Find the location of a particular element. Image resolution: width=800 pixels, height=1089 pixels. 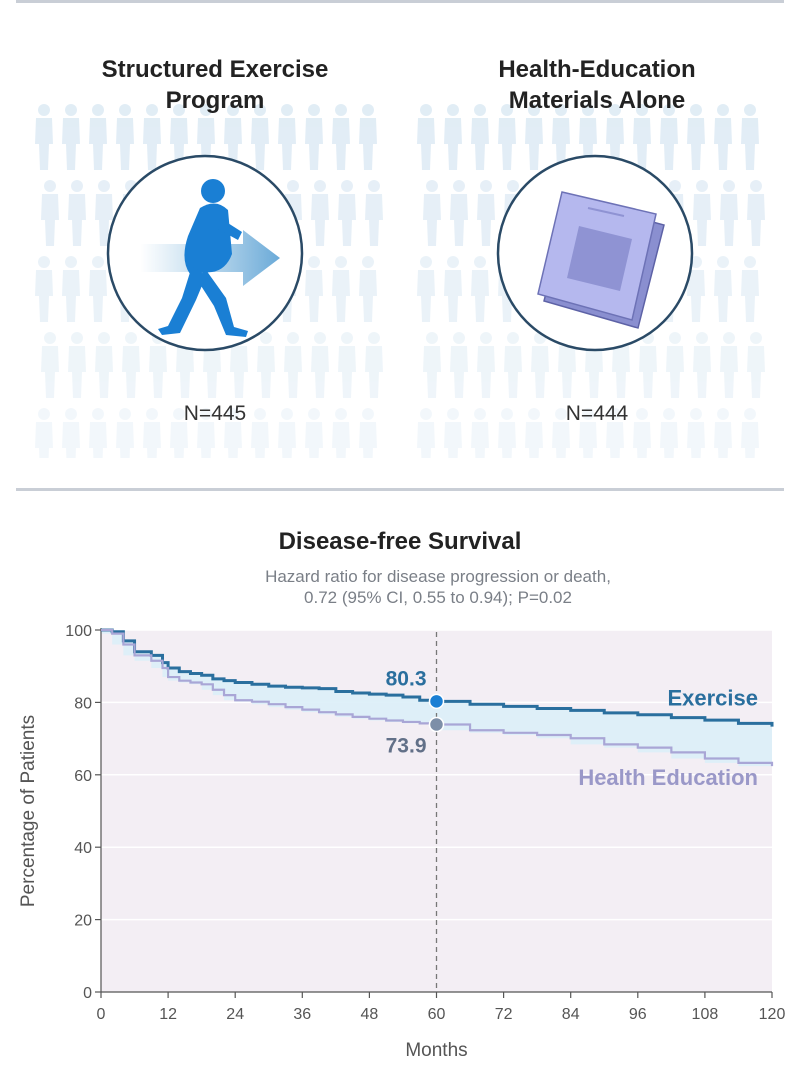

x-tick-label: 96 is located at coordinates (638, 1014).